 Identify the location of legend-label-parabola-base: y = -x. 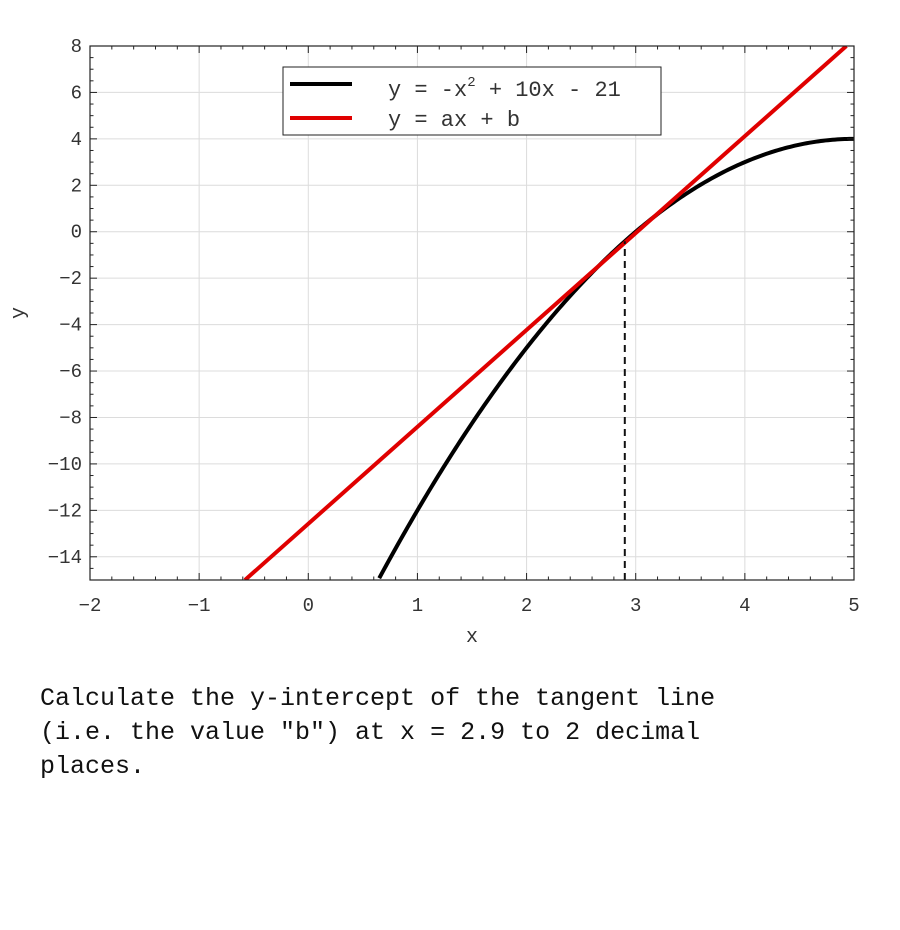
(427, 90).